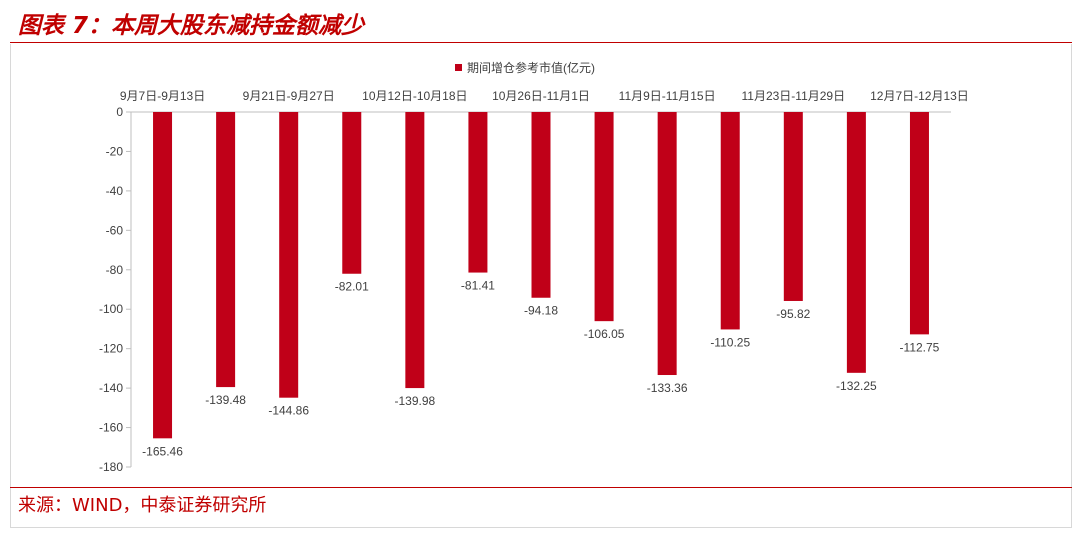  I want to click on x-tick-label: 12月7日-12月13日, so click(919, 96).